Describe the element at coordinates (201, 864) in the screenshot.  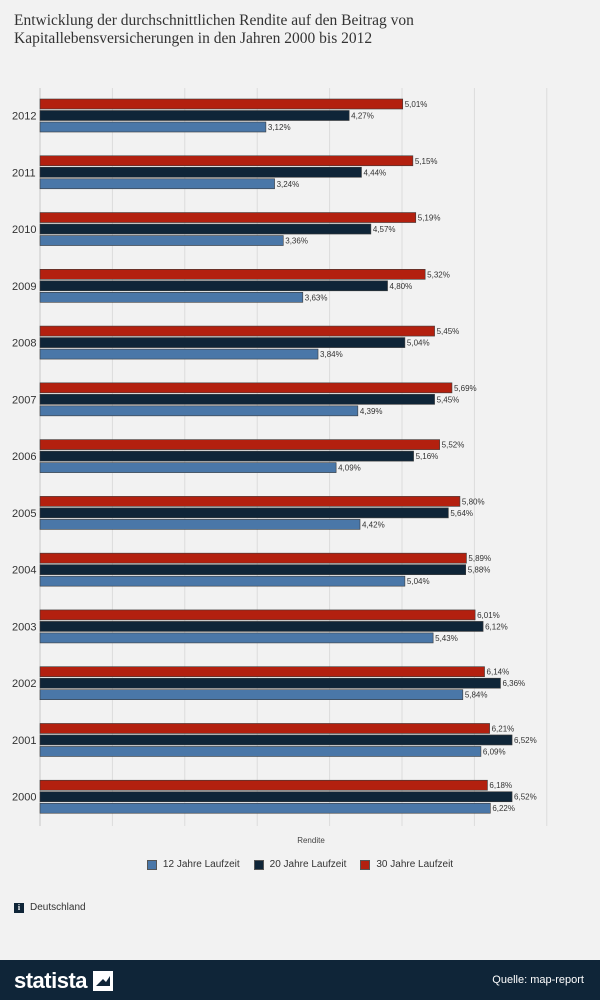
I see `legend-label: 12 Jahre Laufzeit` at that location.